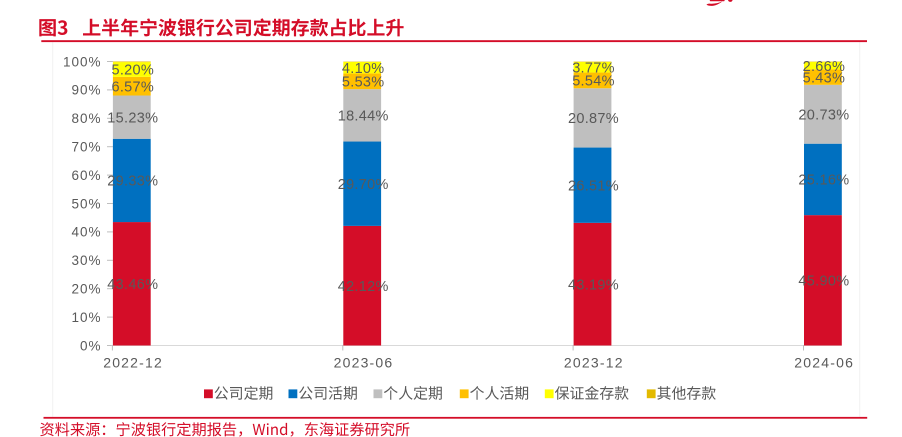  I want to click on svg-text: 80%, so click(86, 118).